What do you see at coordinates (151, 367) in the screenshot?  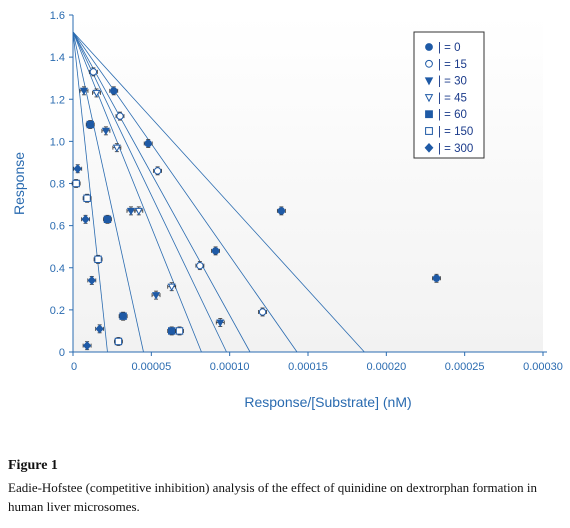 I see `x-tick-label: 0.00005` at bounding box center [151, 367].